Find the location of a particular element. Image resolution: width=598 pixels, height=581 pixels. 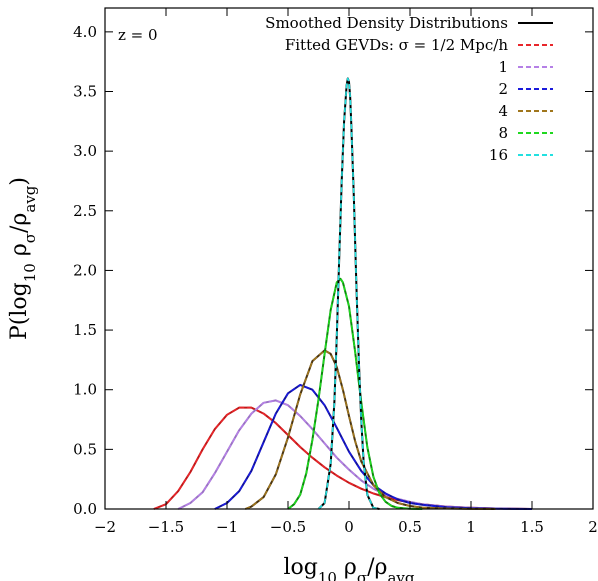

x-tick-label: −1.5 is located at coordinates (166, 527).